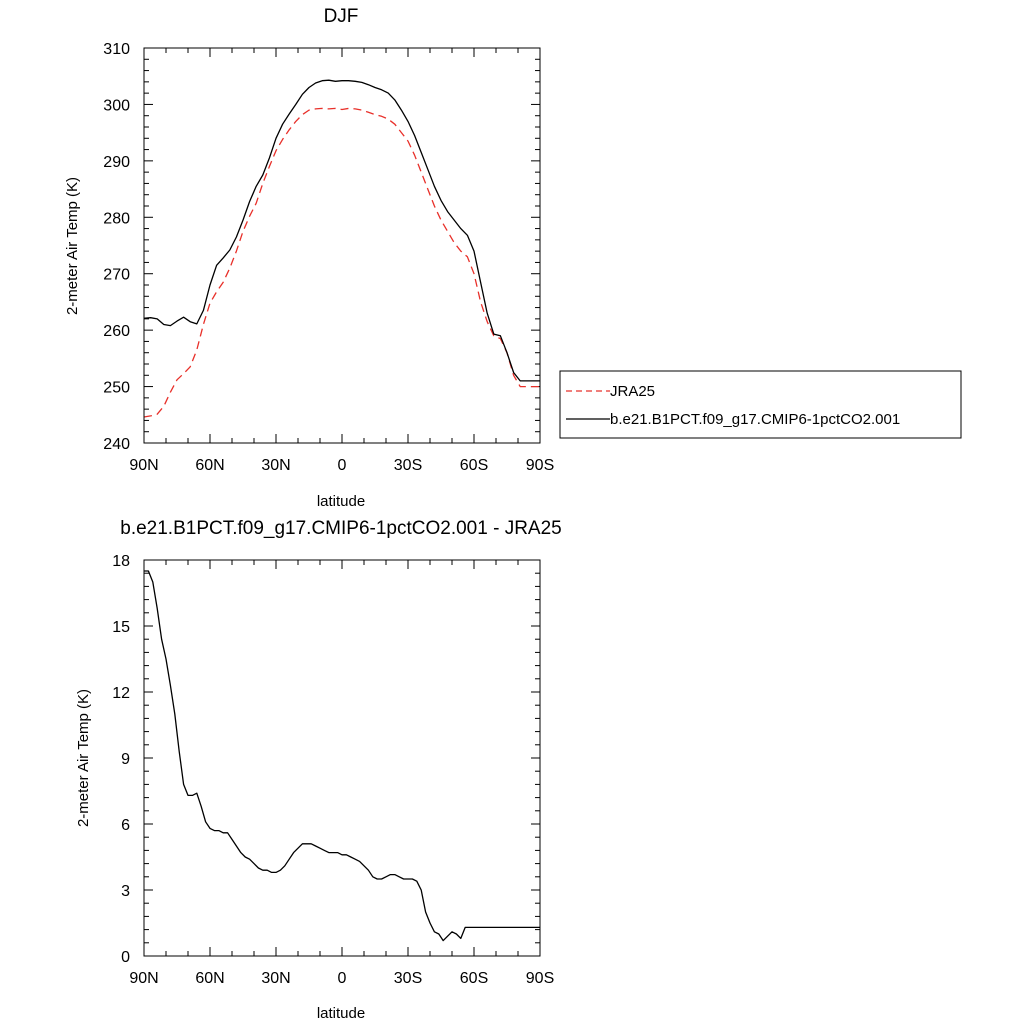 The width and height of the screenshot is (1024, 1024). Describe the element at coordinates (341, 16) in the screenshot. I see `top-chart-title: DJF` at that location.